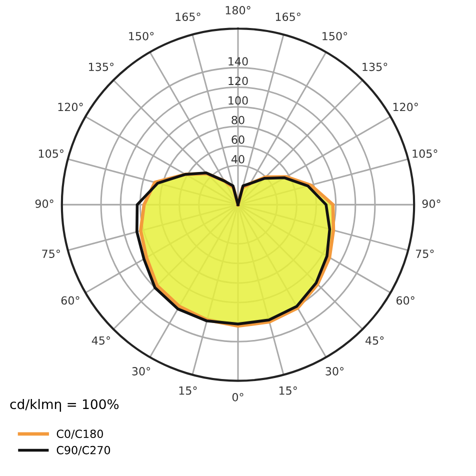  I want to click on legend-label: C0/C180, so click(79, 434).